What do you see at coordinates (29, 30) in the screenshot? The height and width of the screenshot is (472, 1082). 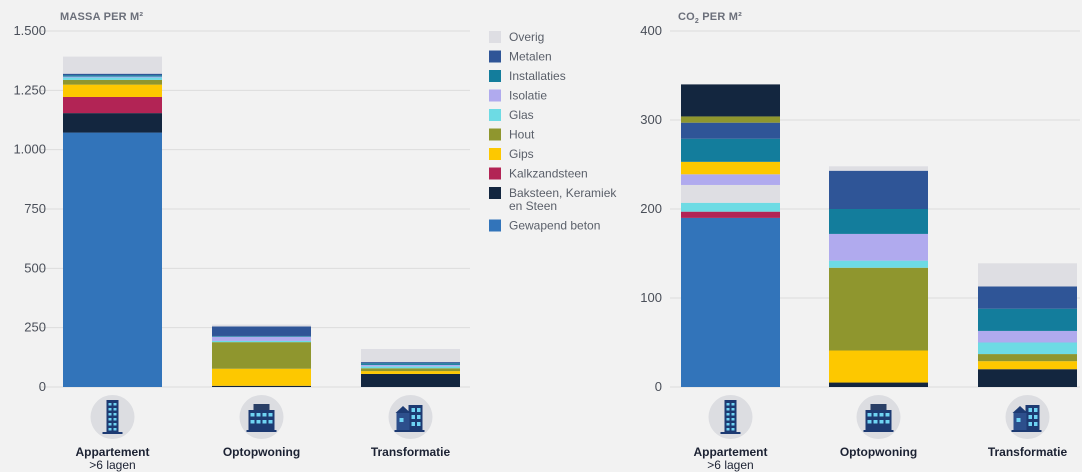 I see `y-tick-label: 1.500` at bounding box center [29, 30].